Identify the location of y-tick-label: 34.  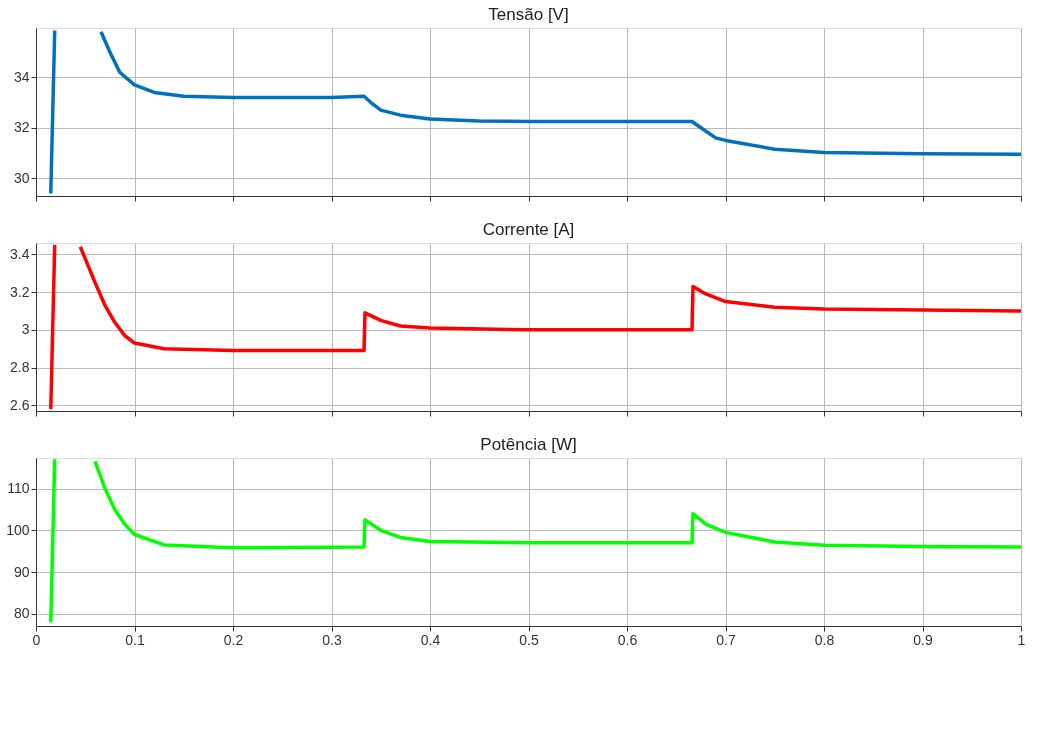
(21, 76).